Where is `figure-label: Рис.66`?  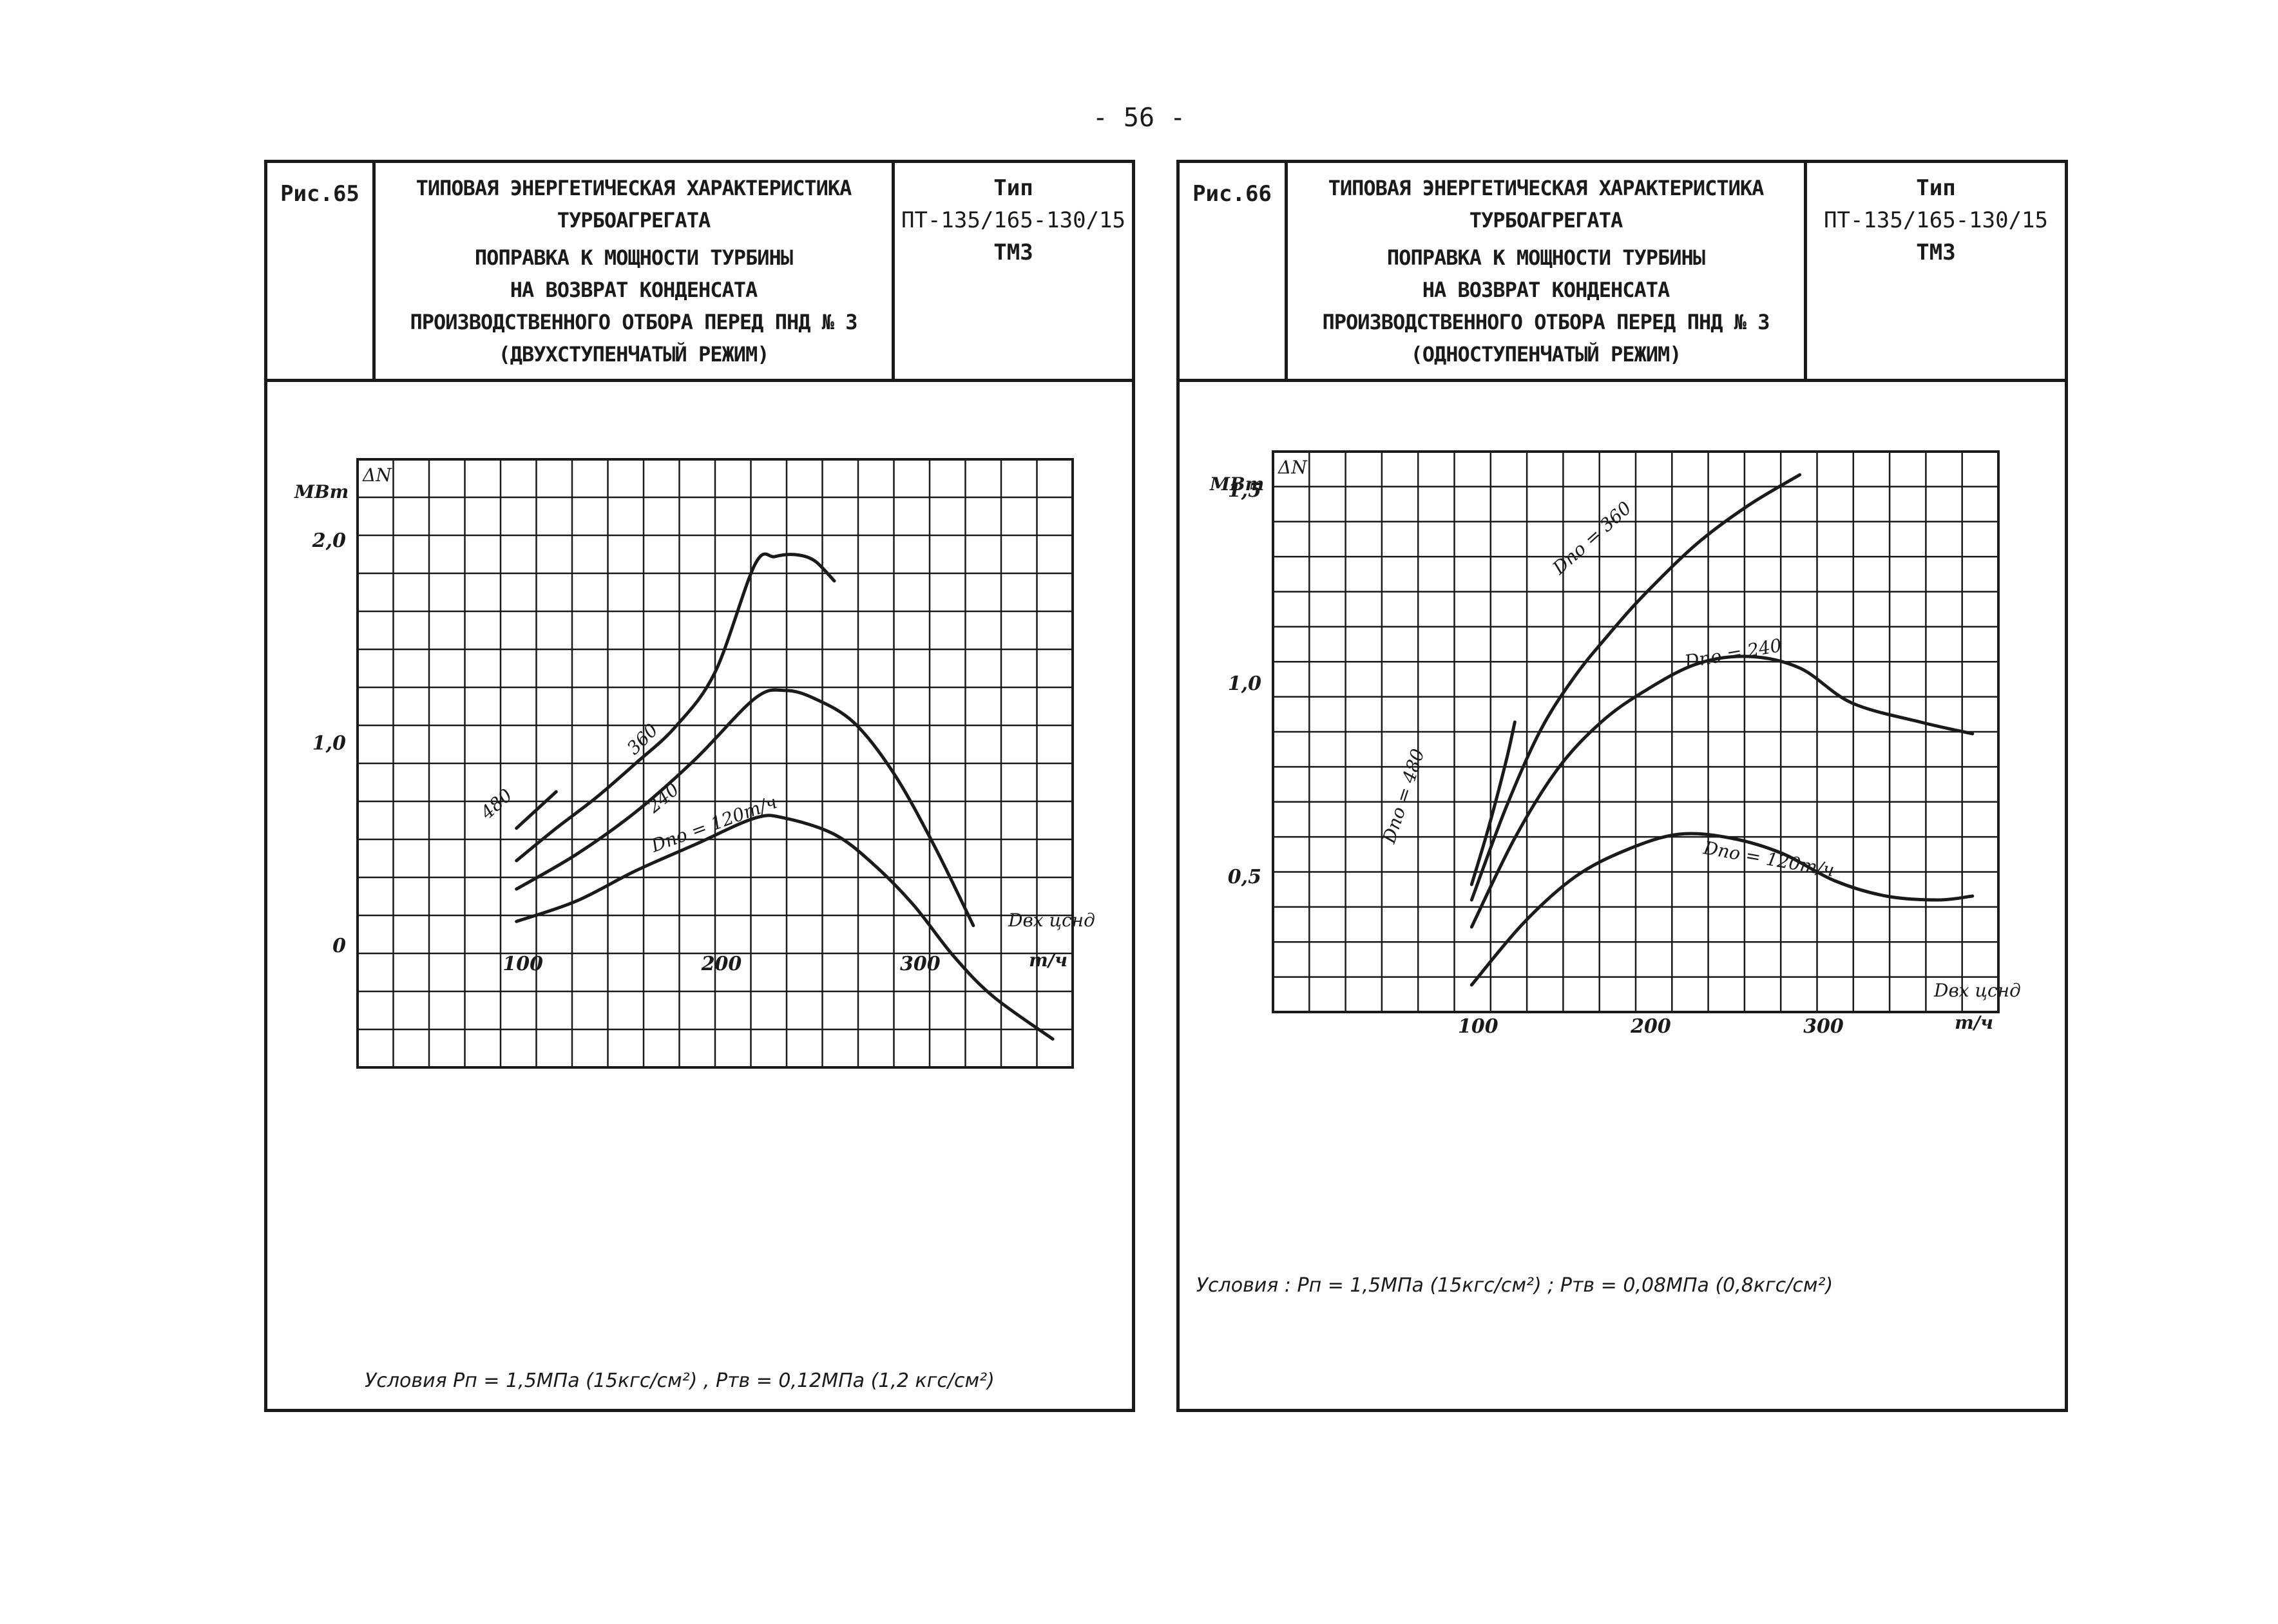 figure-label: Рис.66 is located at coordinates (1234, 271).